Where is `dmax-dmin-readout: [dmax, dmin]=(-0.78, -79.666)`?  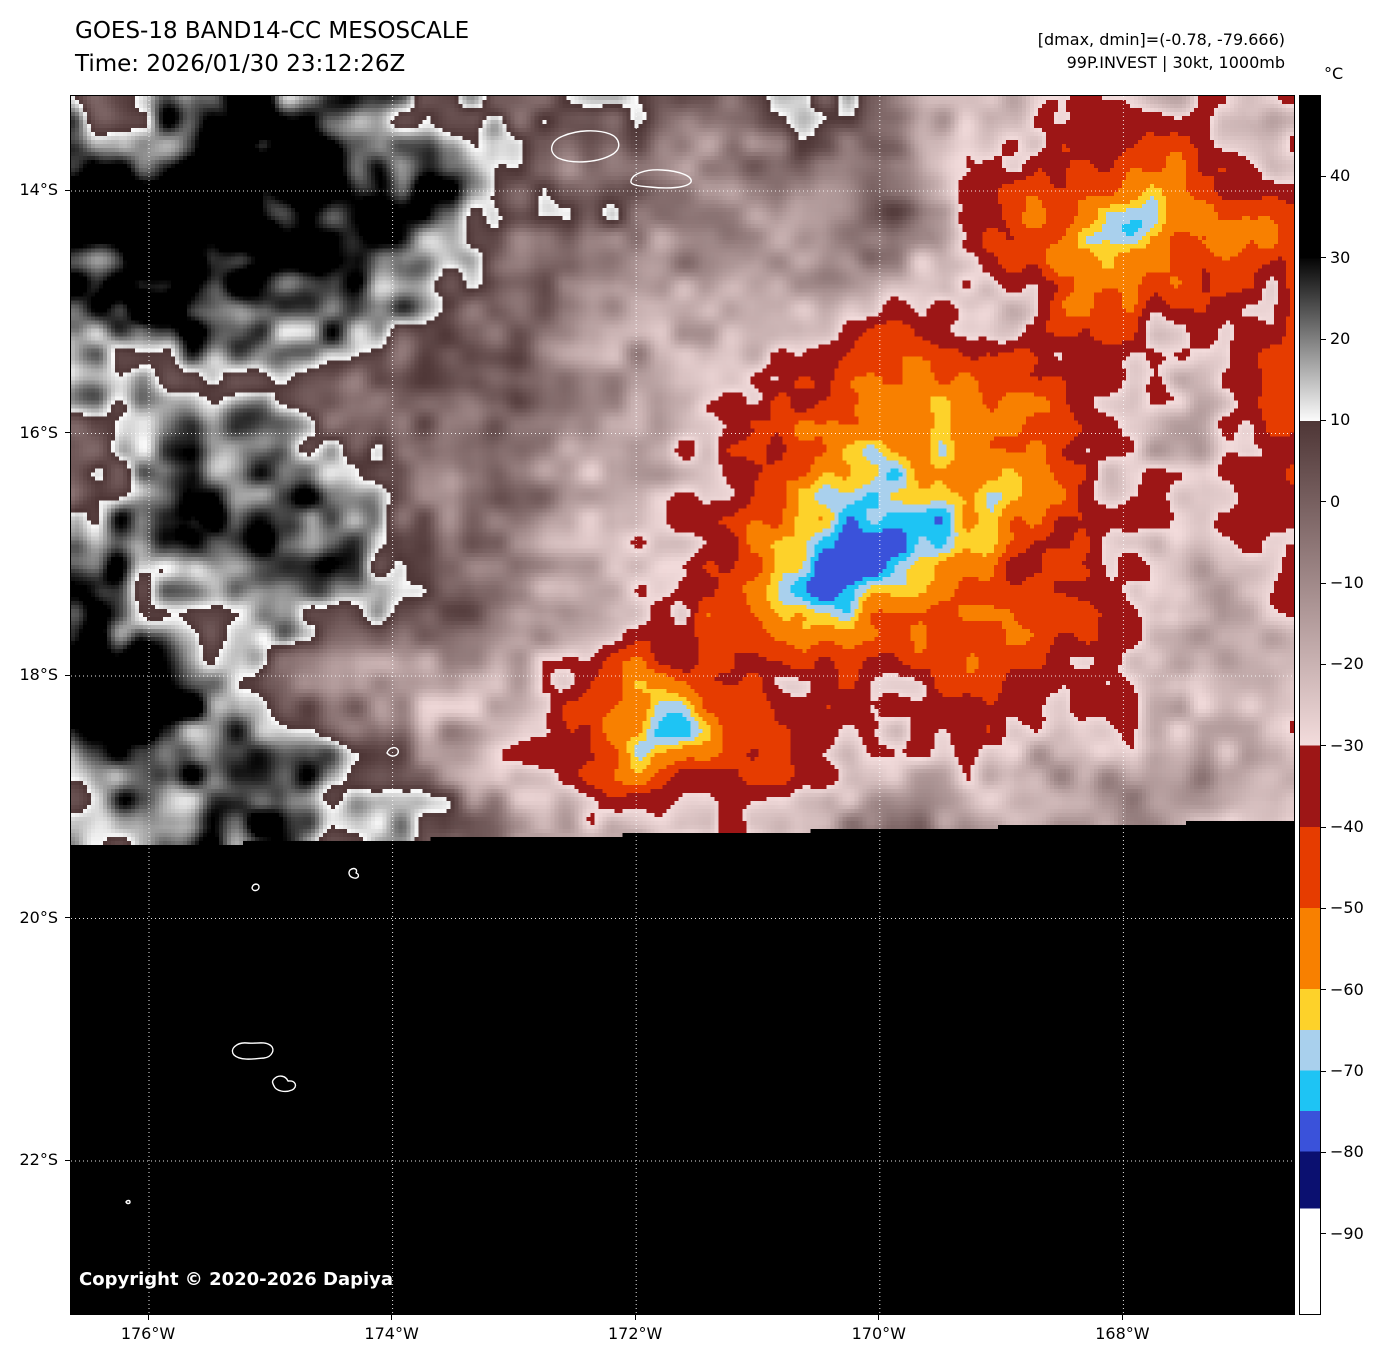 dmax-dmin-readout: [dmax, dmin]=(-0.78, -79.666) is located at coordinates (1161, 39).